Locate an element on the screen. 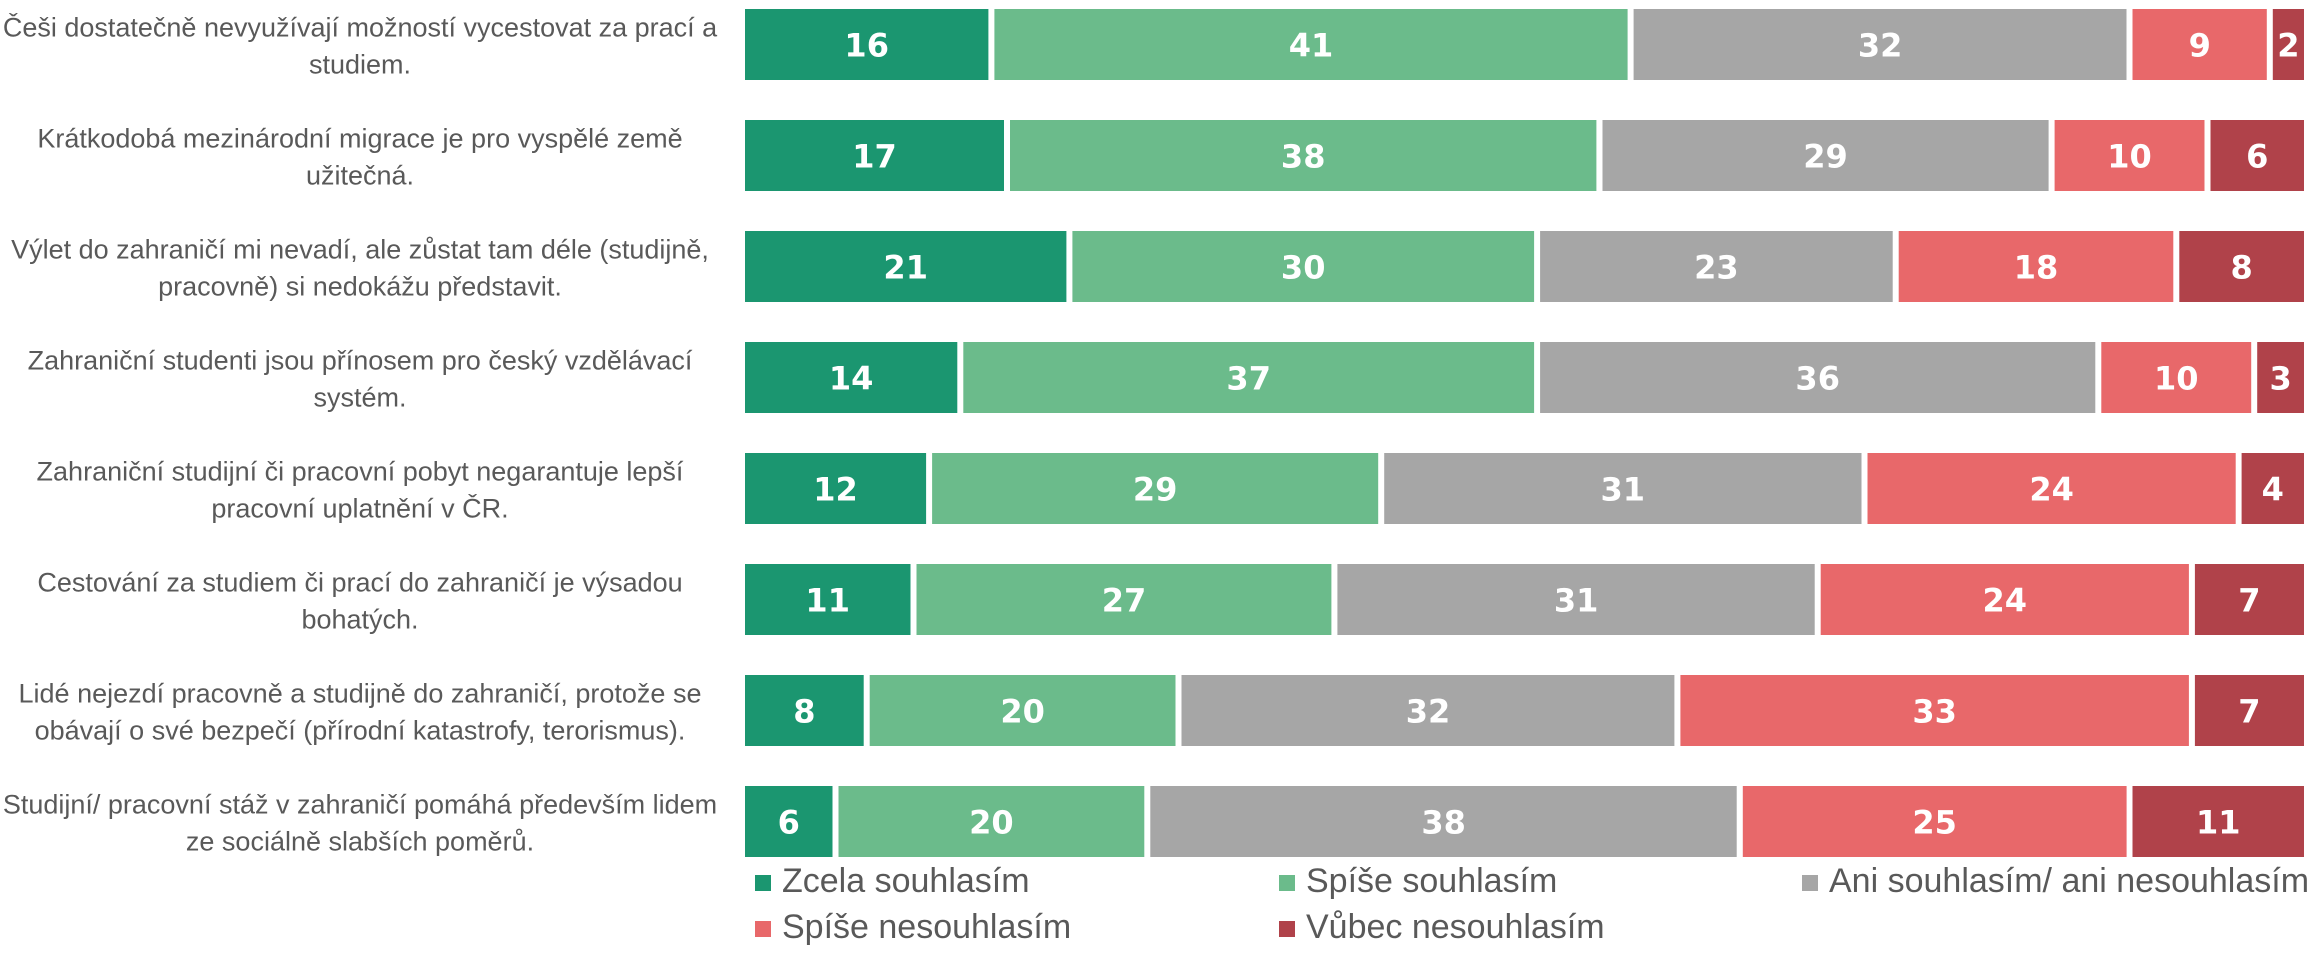 The image size is (2308, 955). legend-item: Ani souhlasím/ ani nesouhlasím is located at coordinates (2055, 881).